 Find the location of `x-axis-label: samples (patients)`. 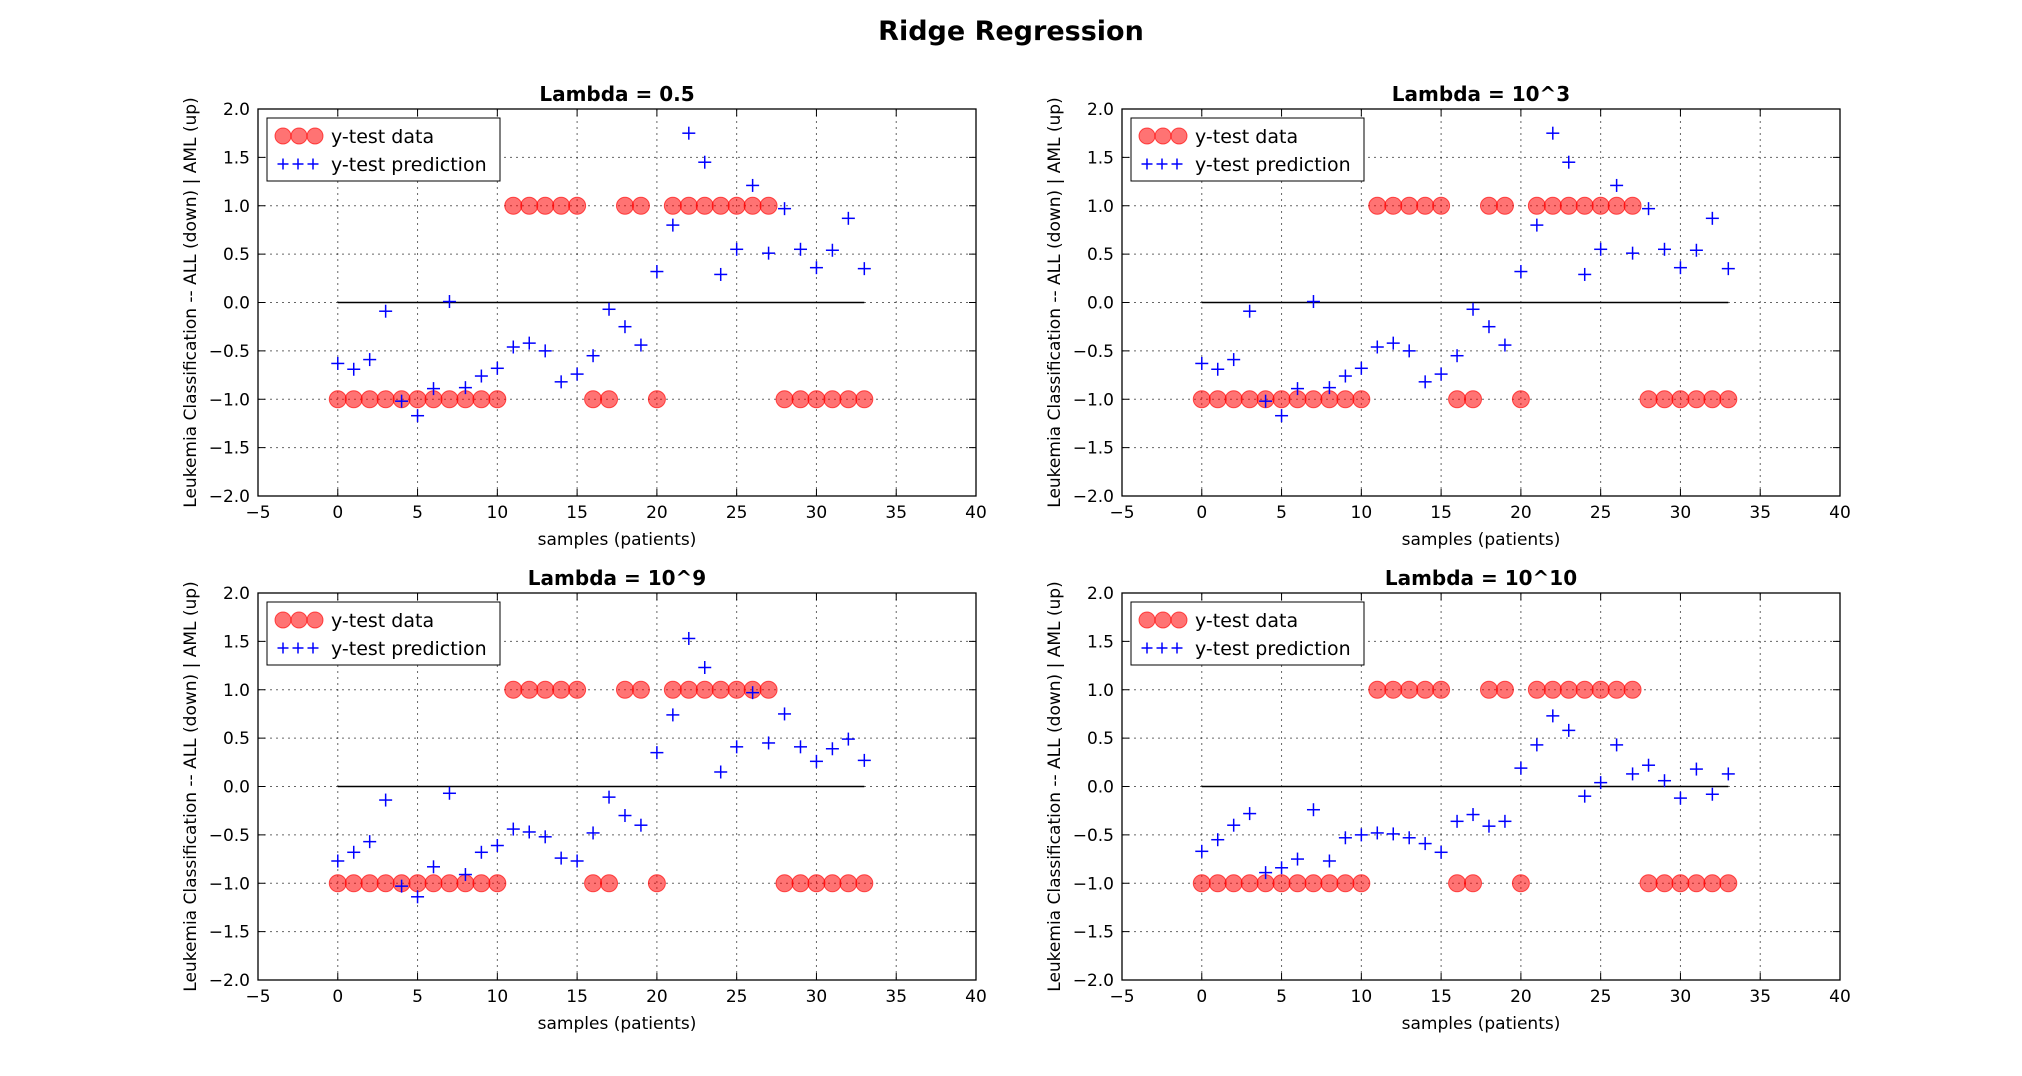

x-axis-label: samples (patients) is located at coordinates (1481, 1024).